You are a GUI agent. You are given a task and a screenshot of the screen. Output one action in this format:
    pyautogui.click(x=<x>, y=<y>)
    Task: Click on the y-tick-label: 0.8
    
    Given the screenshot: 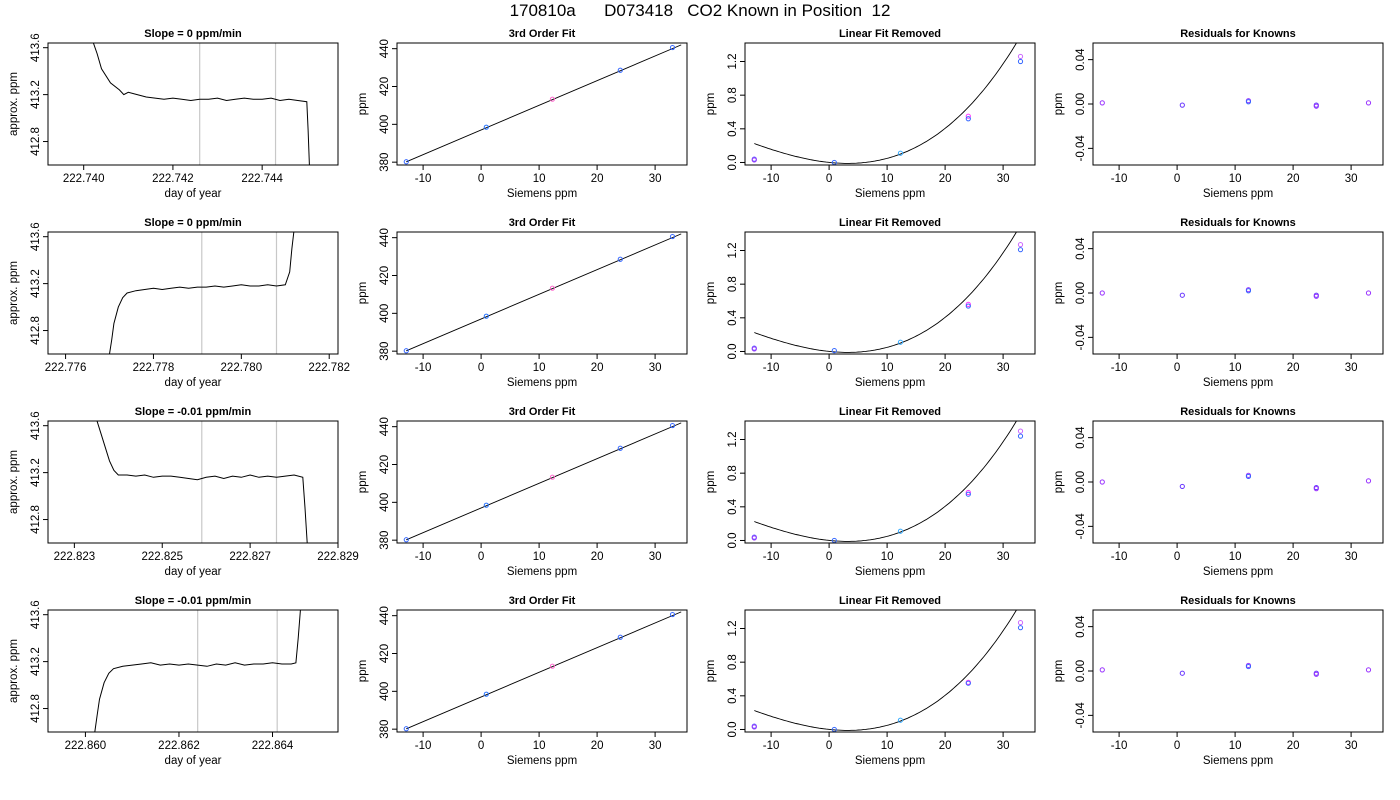 What is the action you would take?
    pyautogui.click(x=733, y=95)
    